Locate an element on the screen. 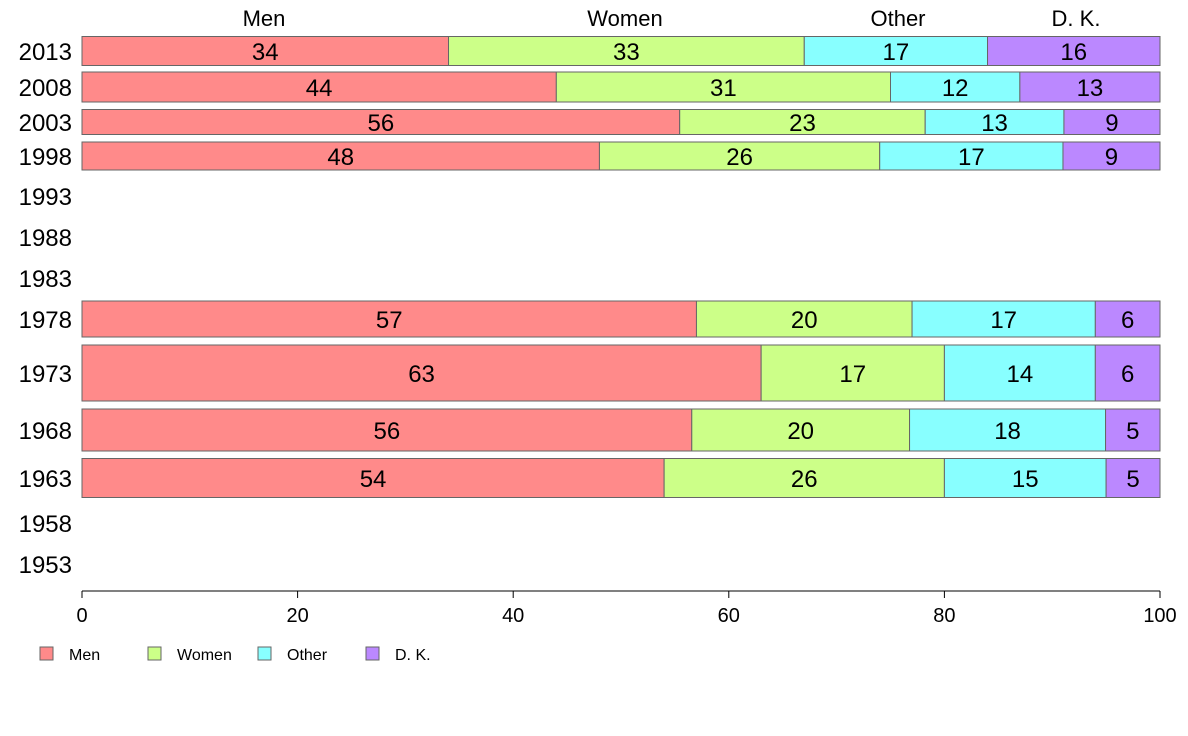 Image resolution: width=1188 pixels, height=736 pixels. bar-1978-women is located at coordinates (804, 319).